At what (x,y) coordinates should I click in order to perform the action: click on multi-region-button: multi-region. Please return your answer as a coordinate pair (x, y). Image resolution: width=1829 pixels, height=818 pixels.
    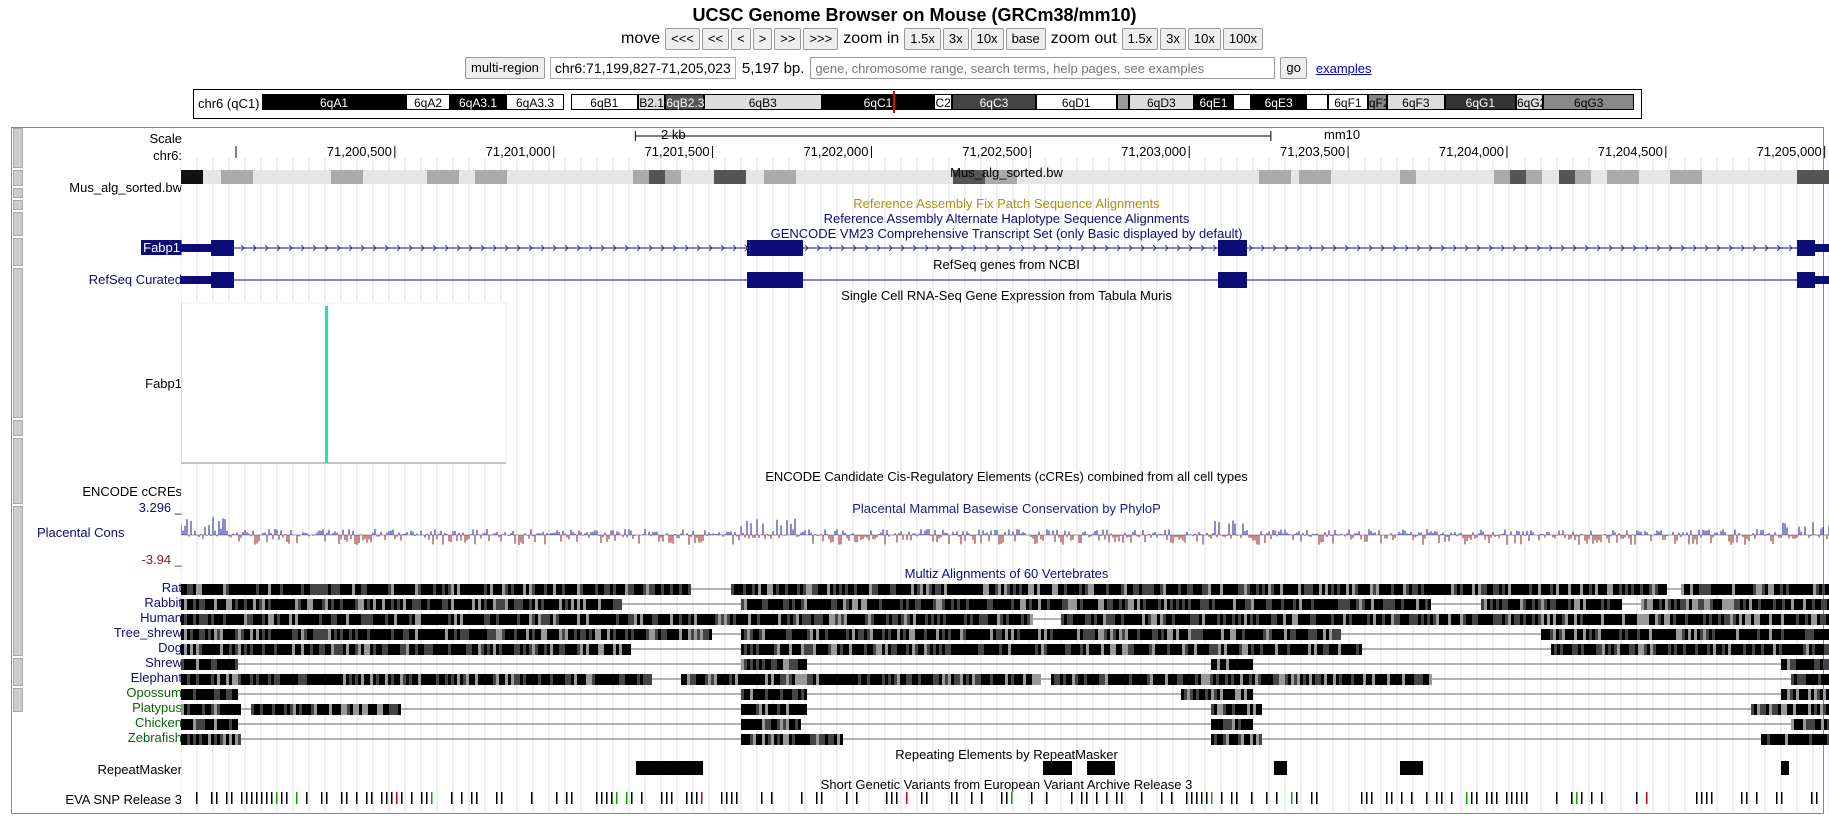
    Looking at the image, I should click on (505, 68).